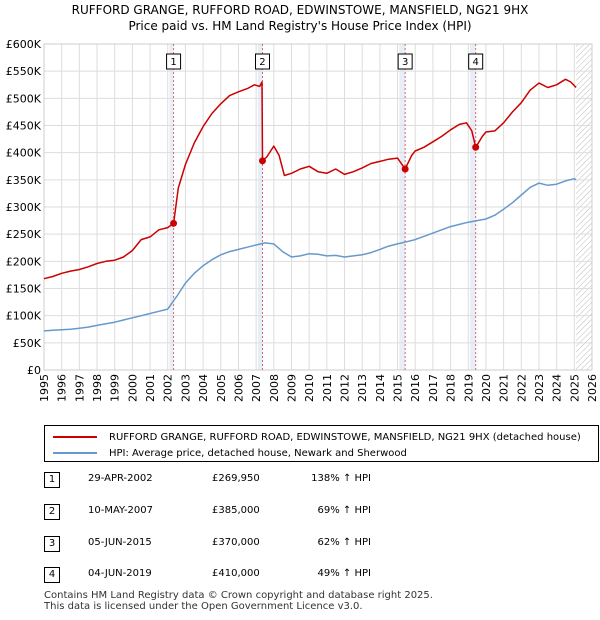 The image size is (600, 620). Describe the element at coordinates (34, 370) in the screenshot. I see `y-tick-label: £0` at that location.